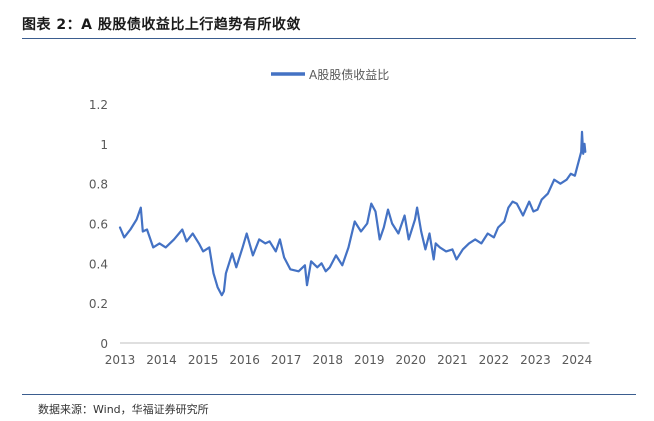  I want to click on x-tick-label: 2023, so click(535, 360).